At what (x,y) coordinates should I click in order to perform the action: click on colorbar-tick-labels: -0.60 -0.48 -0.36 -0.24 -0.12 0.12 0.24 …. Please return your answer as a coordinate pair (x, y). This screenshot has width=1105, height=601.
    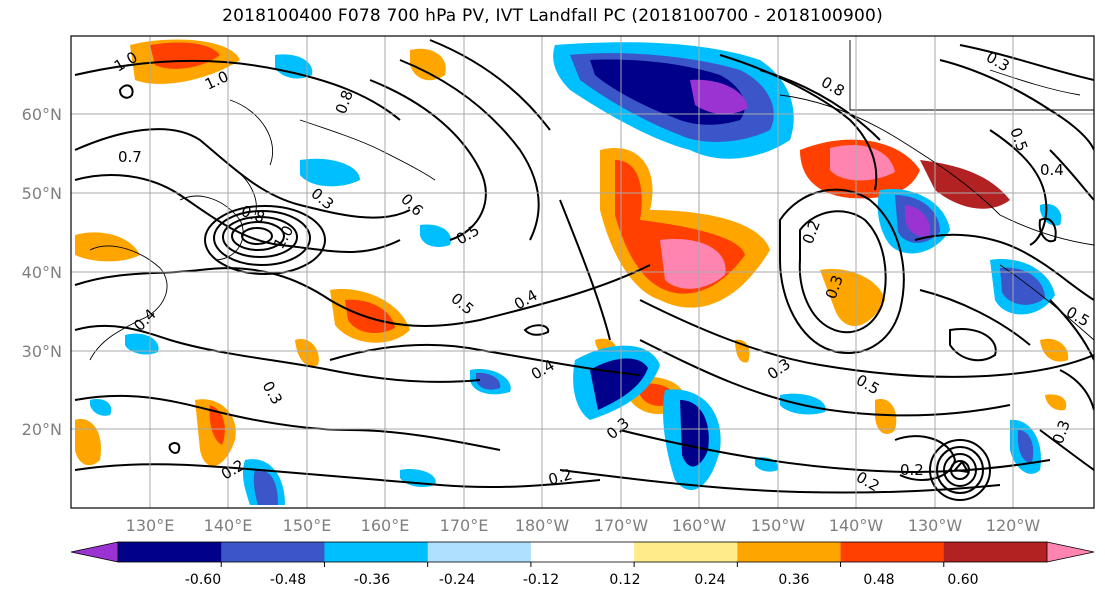
    Looking at the image, I should click on (582, 580).